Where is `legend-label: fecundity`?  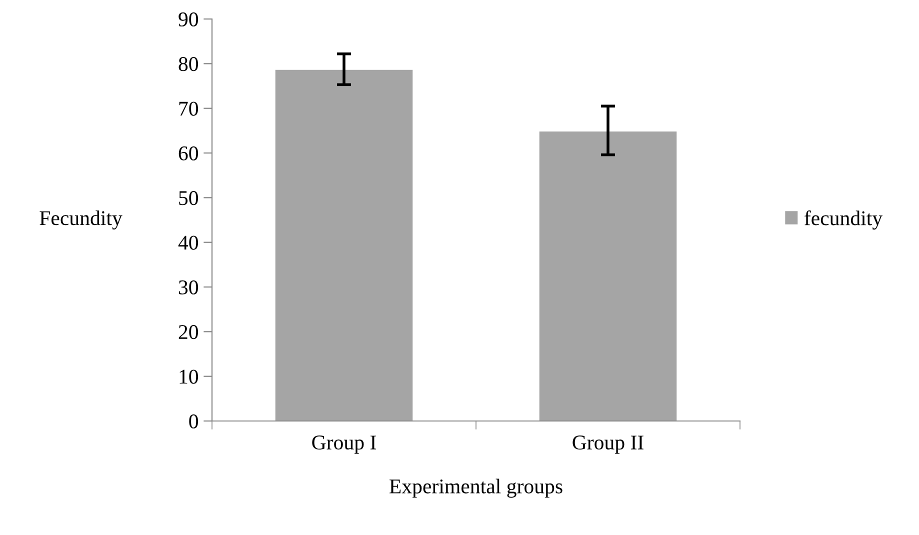 legend-label: fecundity is located at coordinates (843, 220).